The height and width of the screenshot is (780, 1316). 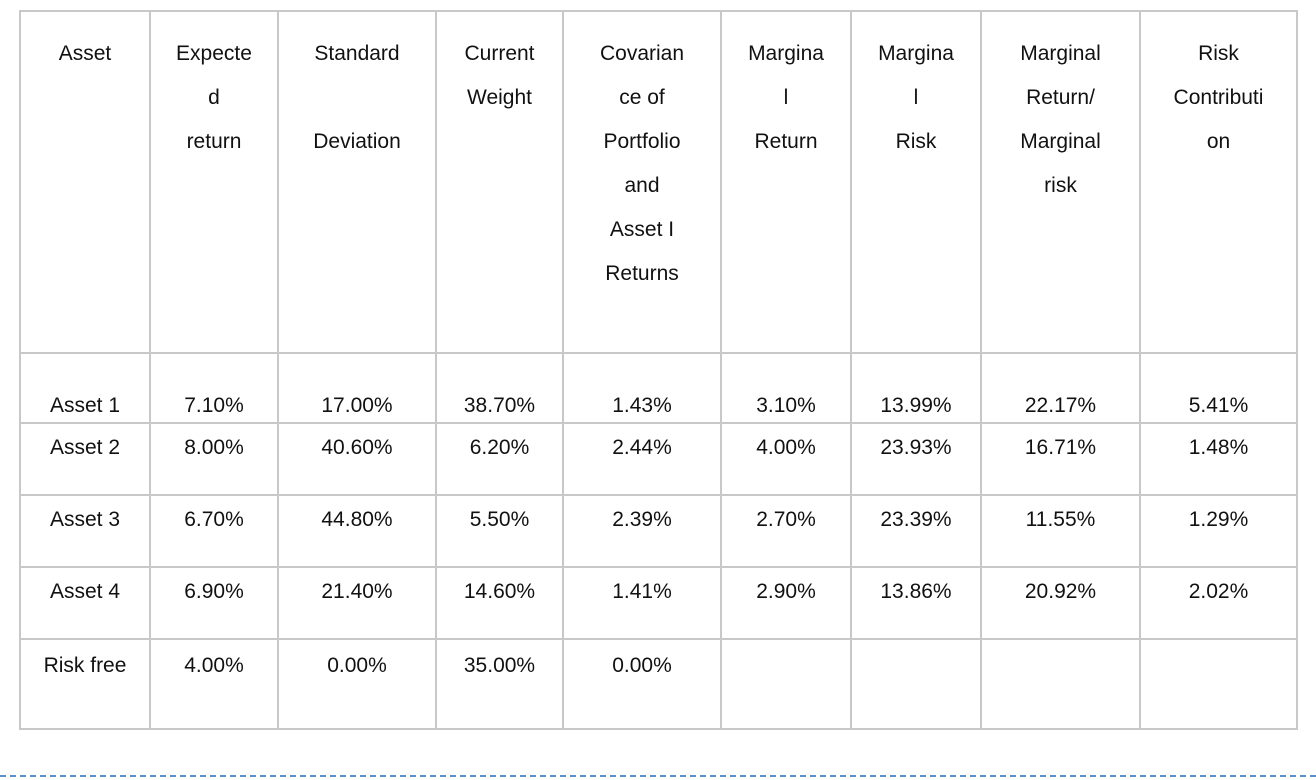 I want to click on page-break-divider, so click(x=658, y=776).